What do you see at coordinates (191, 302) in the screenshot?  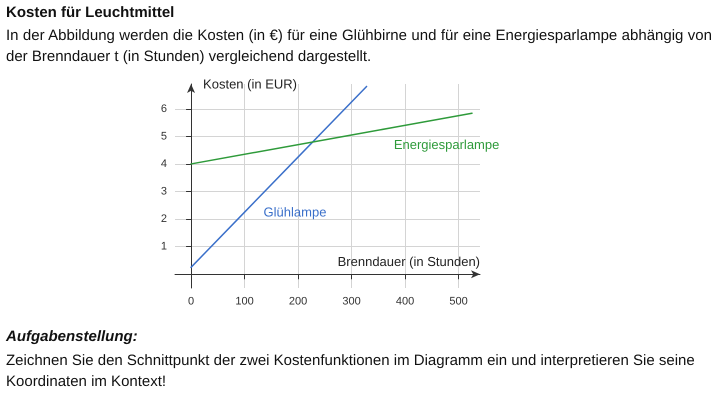 I see `x-tick-label: 0` at bounding box center [191, 302].